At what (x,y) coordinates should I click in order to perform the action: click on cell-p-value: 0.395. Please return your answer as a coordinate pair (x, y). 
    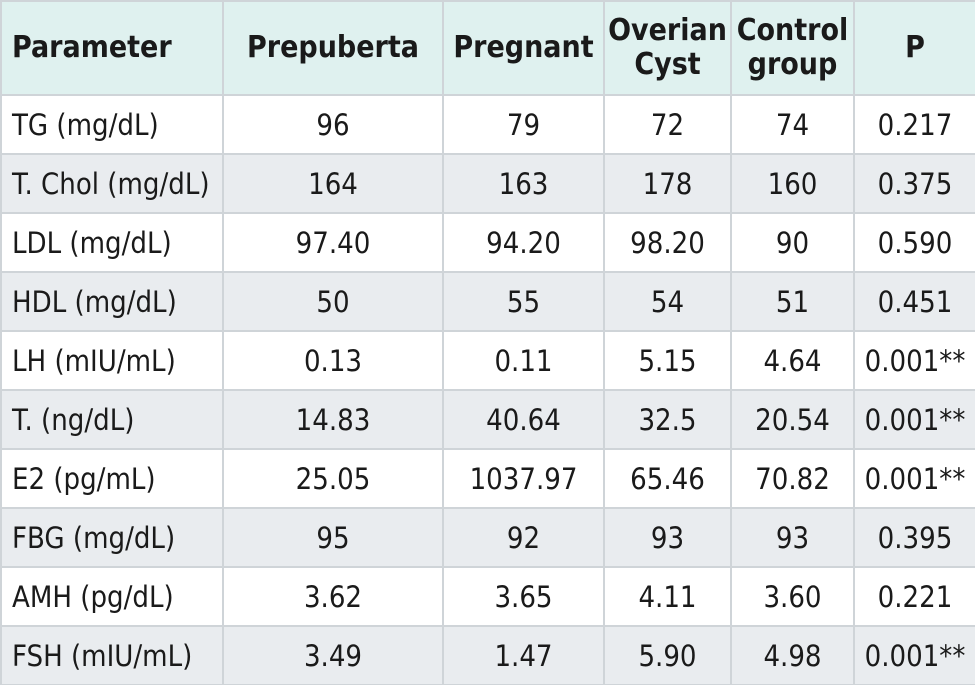
    Looking at the image, I should click on (914, 537).